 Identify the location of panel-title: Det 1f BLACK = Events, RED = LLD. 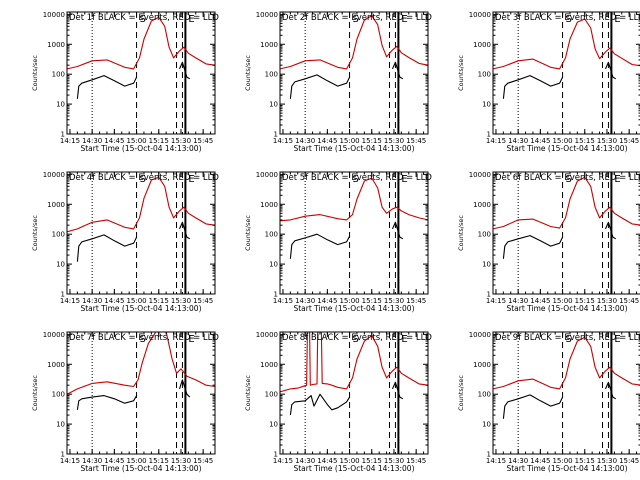
(144, 18).